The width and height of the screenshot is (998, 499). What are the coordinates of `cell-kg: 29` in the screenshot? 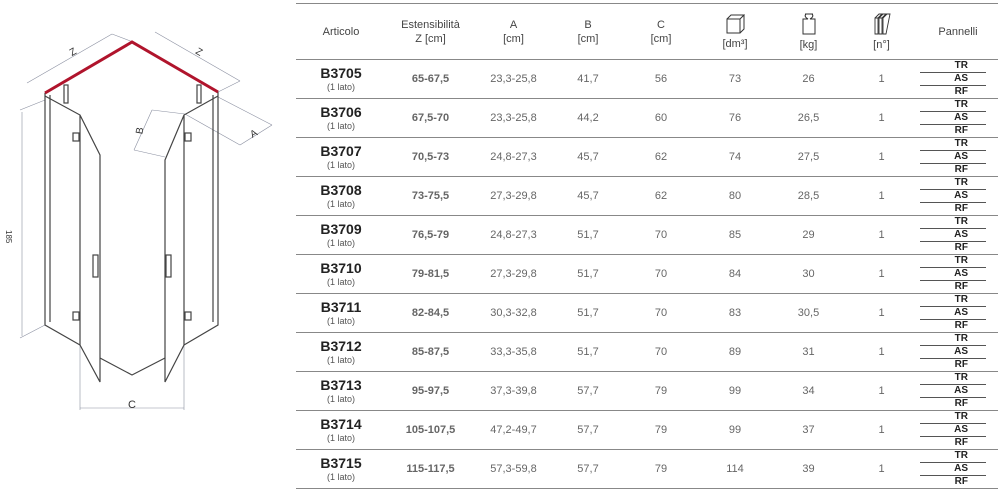 It's located at (808, 235).